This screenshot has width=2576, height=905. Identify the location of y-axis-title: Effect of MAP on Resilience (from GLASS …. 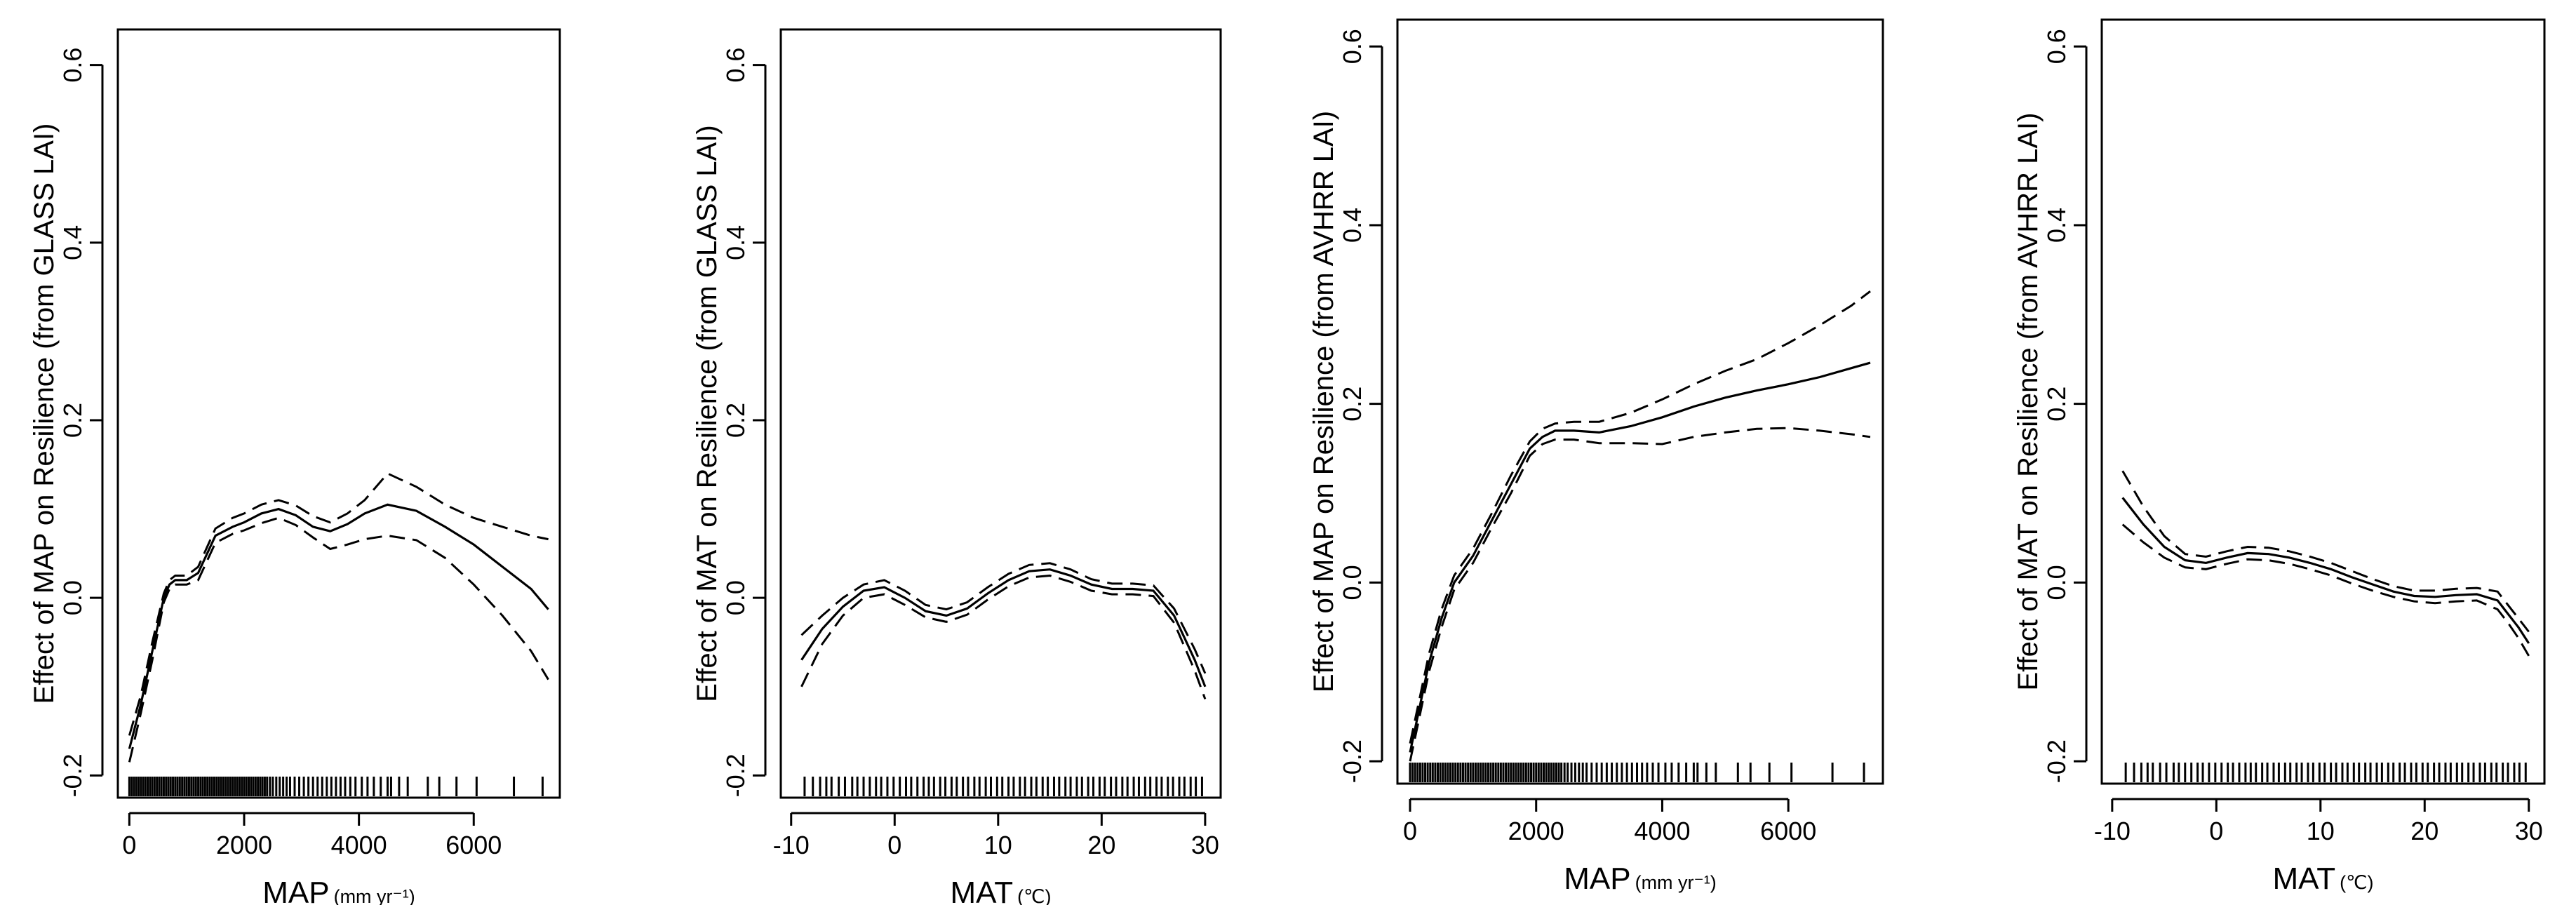
(45, 413).